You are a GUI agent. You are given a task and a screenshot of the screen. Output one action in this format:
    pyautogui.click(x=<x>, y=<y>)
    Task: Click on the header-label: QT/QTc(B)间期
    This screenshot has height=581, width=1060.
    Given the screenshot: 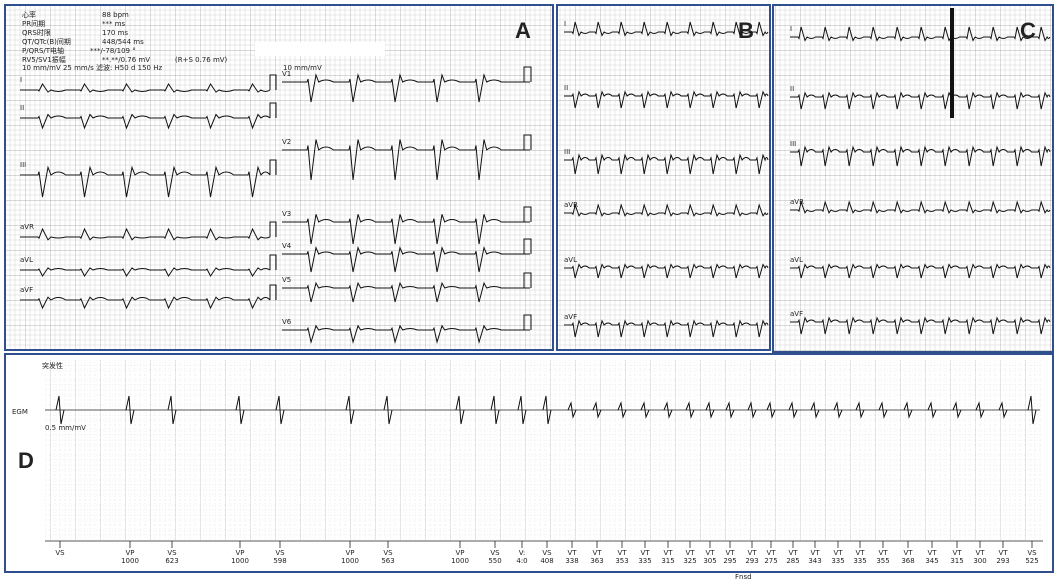 What is the action you would take?
    pyautogui.click(x=46, y=42)
    